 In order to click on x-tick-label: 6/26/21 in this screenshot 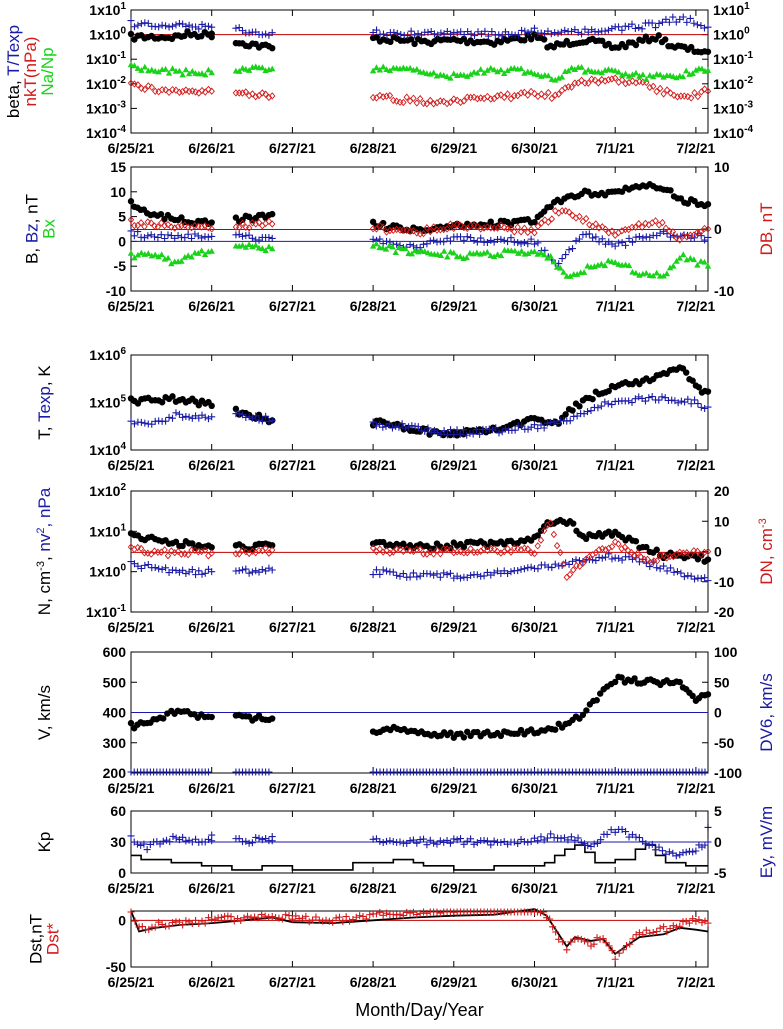, I will do `click(211, 306)`.